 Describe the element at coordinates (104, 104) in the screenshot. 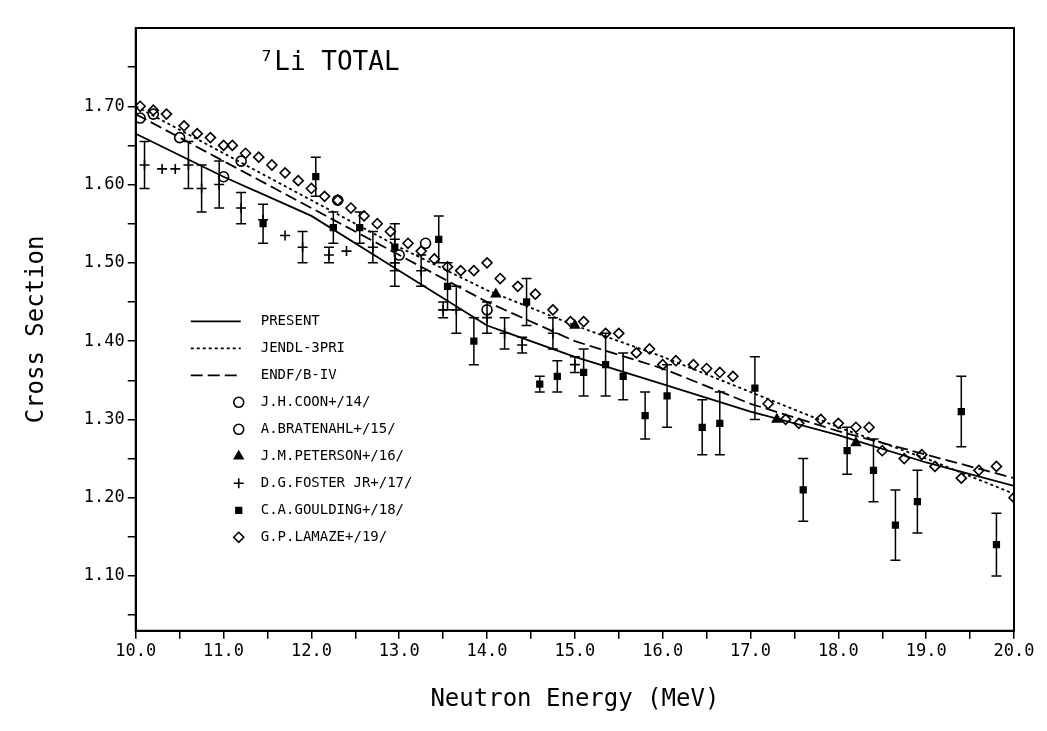

I see `y-tick-label: 1.70` at that location.